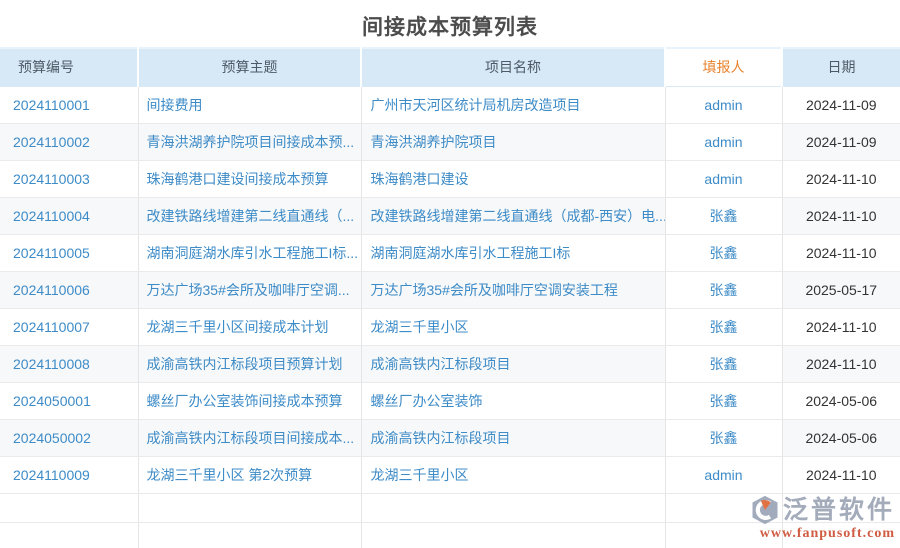 The height and width of the screenshot is (548, 900). Describe the element at coordinates (841, 290) in the screenshot. I see `cell-date: 2025-05-17` at that location.